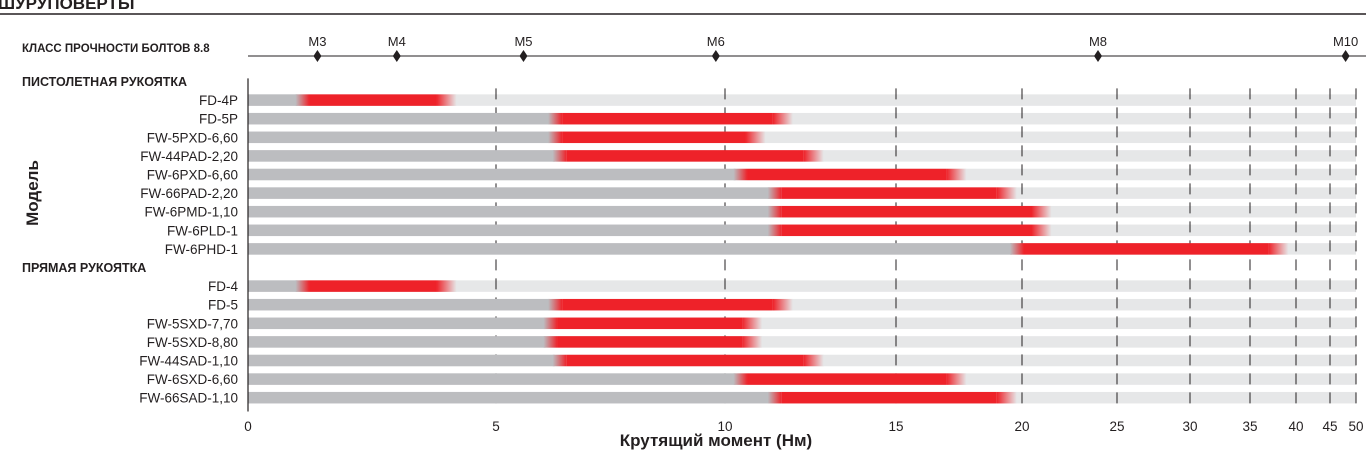 The width and height of the screenshot is (1366, 457). Describe the element at coordinates (84, 268) in the screenshot. I see `group-label-2: ПРЯМАЯ РУКОЯТКА` at that location.